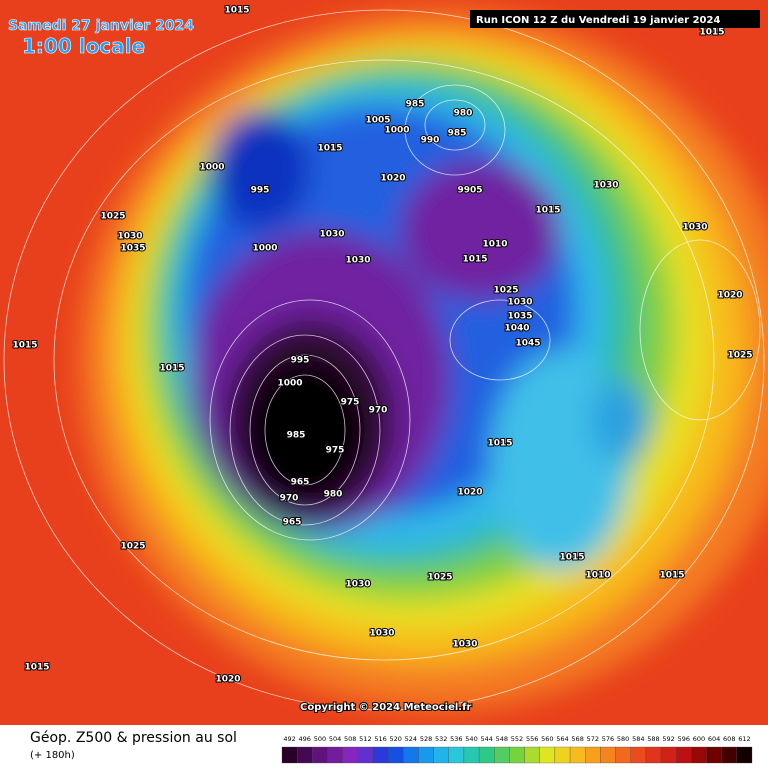  What do you see at coordinates (385, 707) in the screenshot?
I see `copyright: Copyright © 2024 Meteociel.fr` at bounding box center [385, 707].